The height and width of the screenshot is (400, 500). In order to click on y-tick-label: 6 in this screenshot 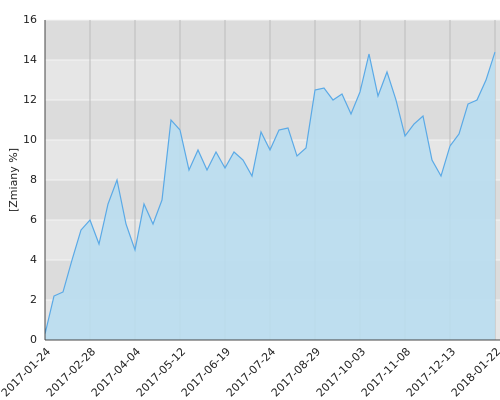, I will do `click(33, 219)`.